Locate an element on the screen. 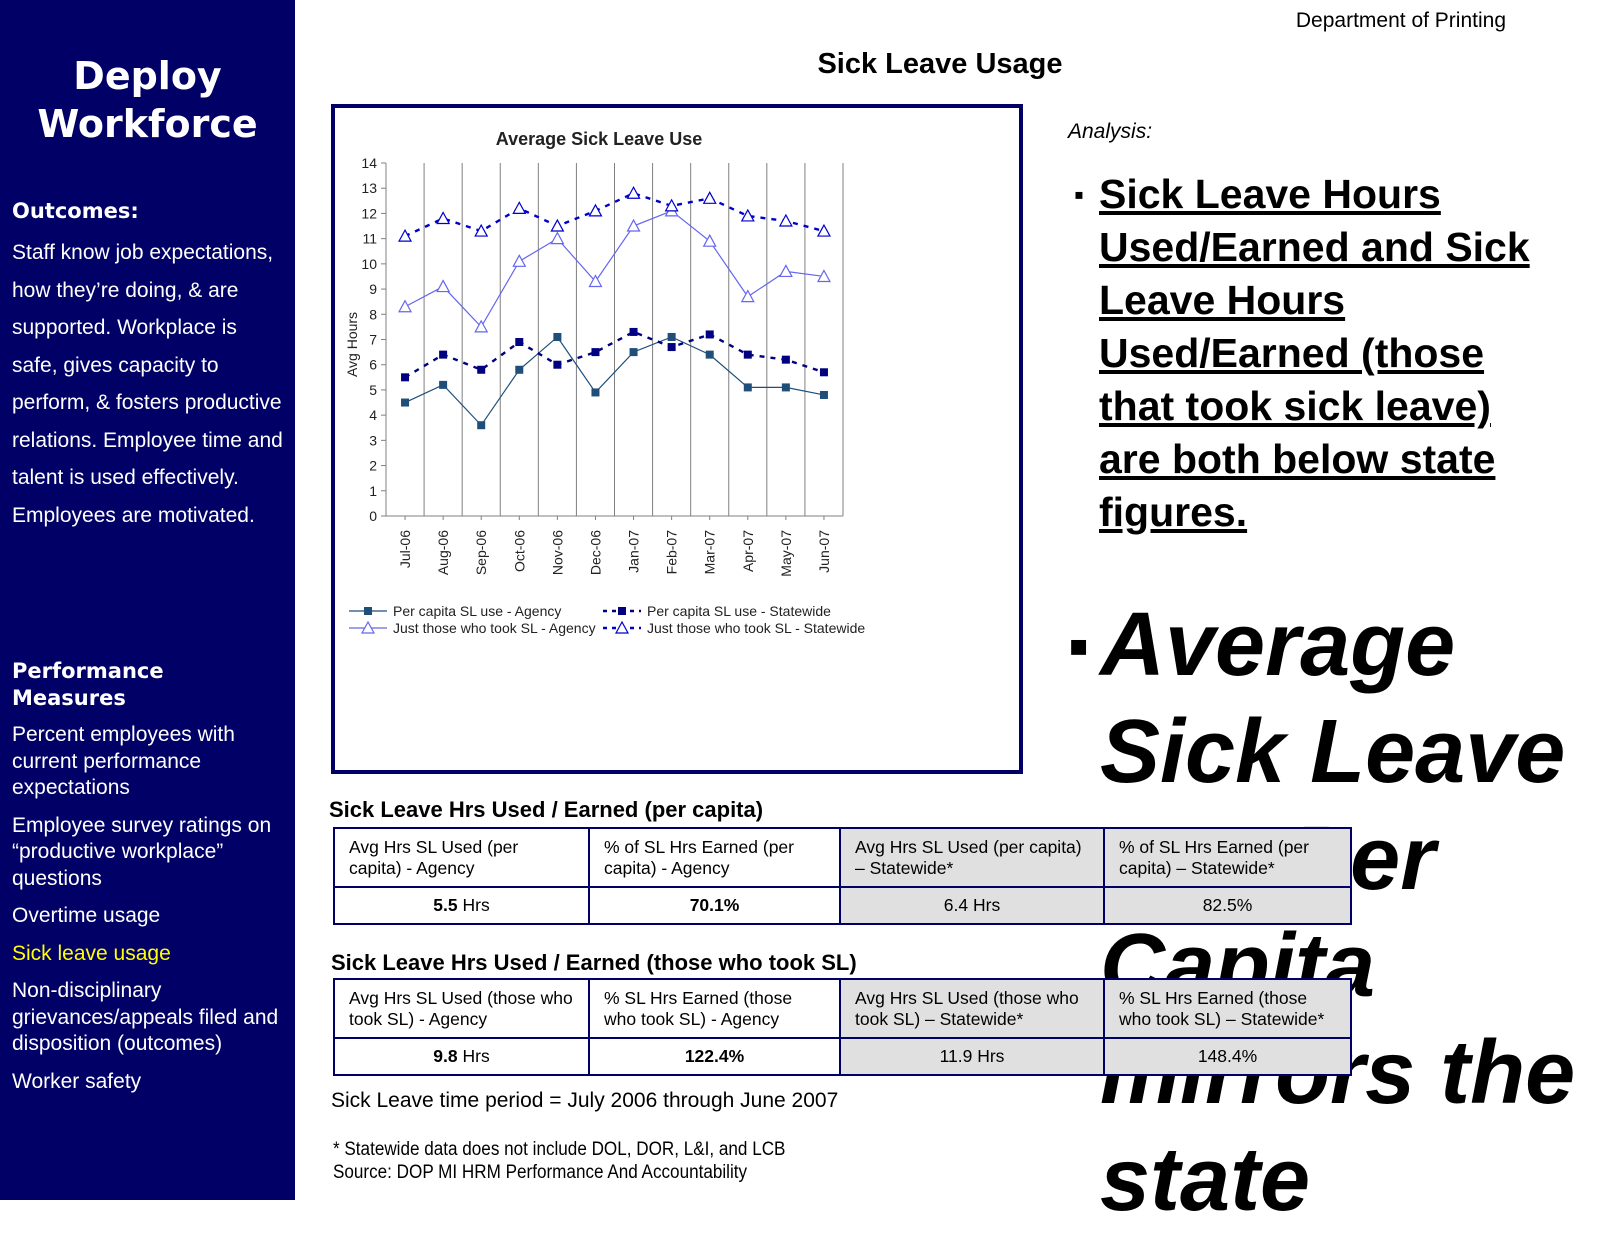 The width and height of the screenshot is (1600, 1234). table1-agency-hours-unit: Hrs is located at coordinates (473, 905).